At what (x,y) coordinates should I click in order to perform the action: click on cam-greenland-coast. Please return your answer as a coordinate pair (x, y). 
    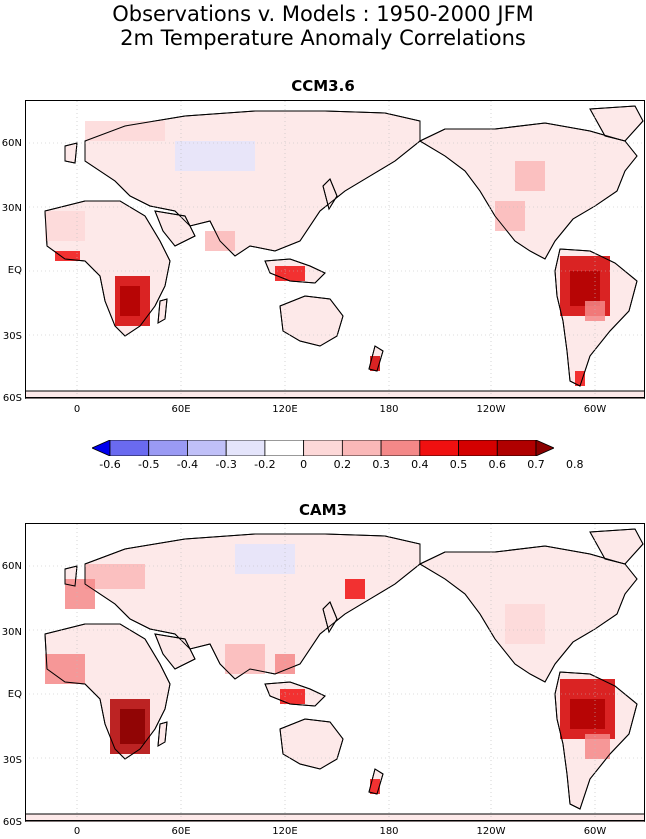
    Looking at the image, I should click on (616, 546).